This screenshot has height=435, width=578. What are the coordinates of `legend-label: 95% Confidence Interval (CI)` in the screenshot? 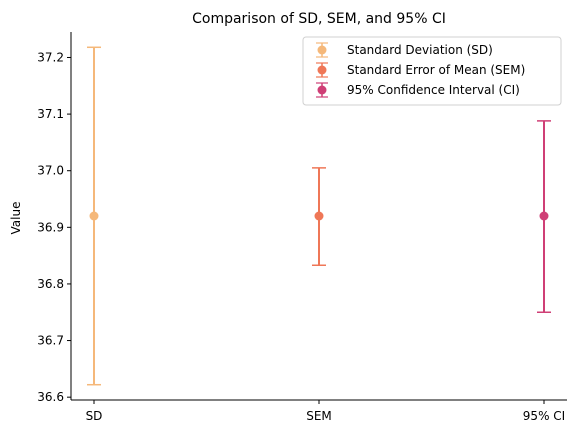 It's located at (433, 90).